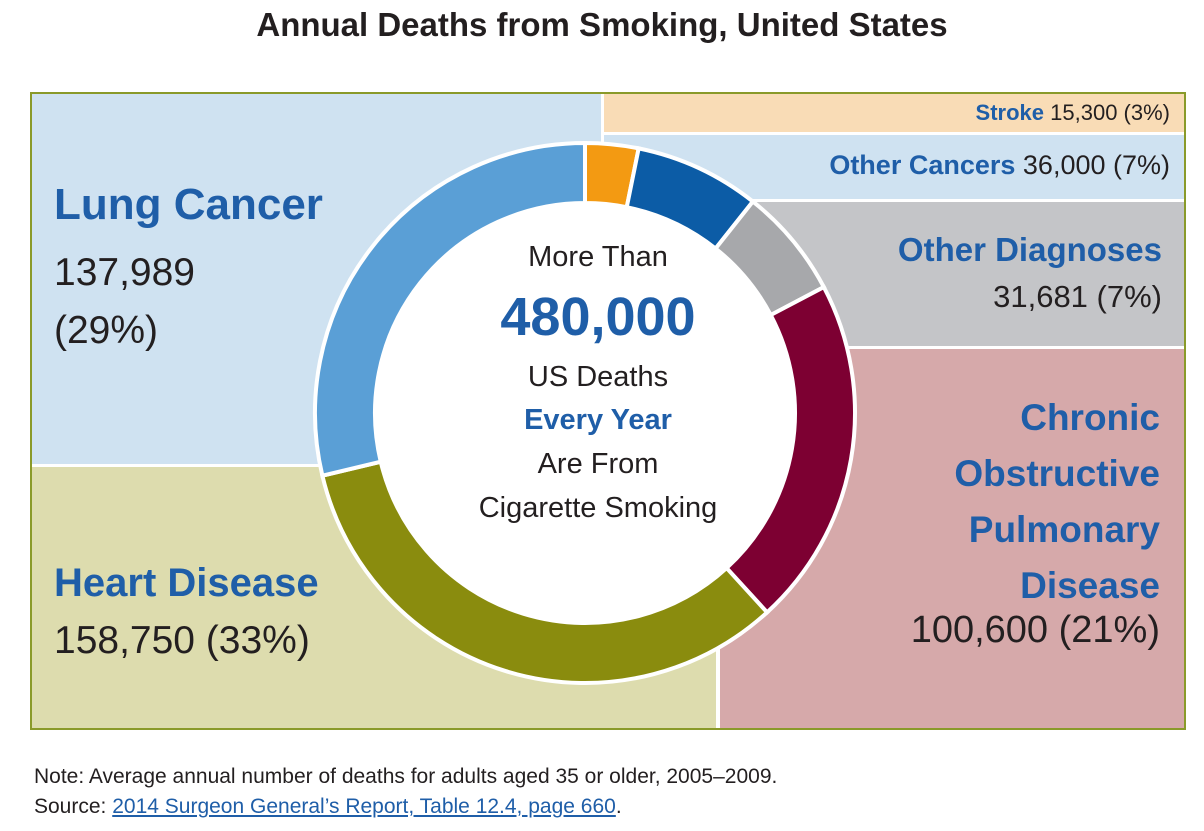 This screenshot has width=1204, height=831. What do you see at coordinates (182, 640) in the screenshot?
I see `heart-disease-value: 158,750 (33%)` at bounding box center [182, 640].